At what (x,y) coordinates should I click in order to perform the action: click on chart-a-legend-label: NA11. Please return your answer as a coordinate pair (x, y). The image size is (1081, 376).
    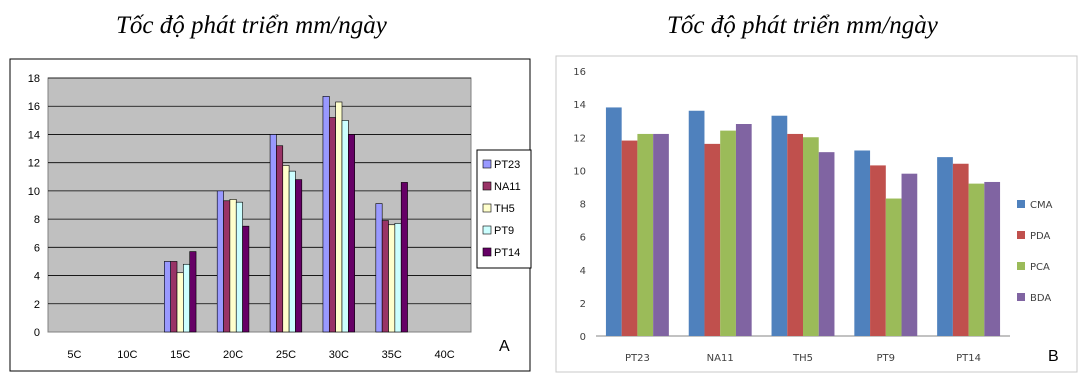
    Looking at the image, I should click on (507, 187).